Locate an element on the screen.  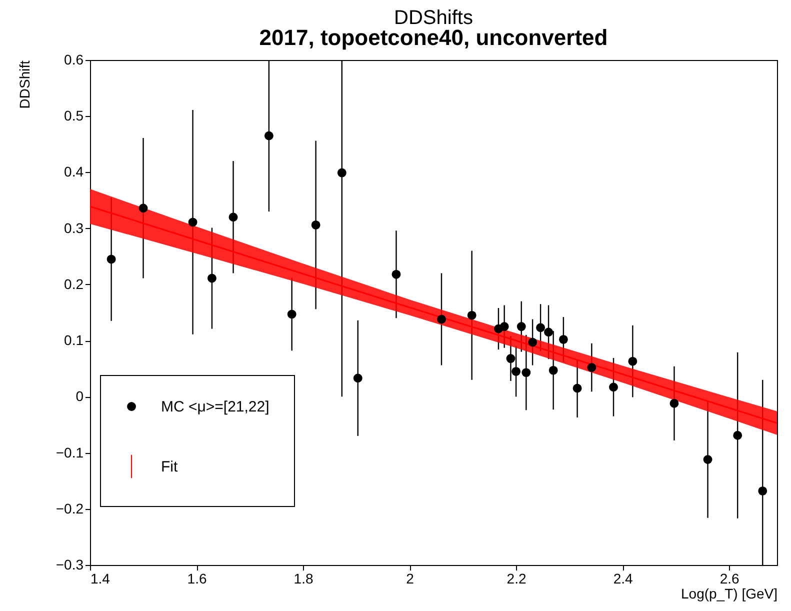
x-tick-label: 1.6 is located at coordinates (197, 578).